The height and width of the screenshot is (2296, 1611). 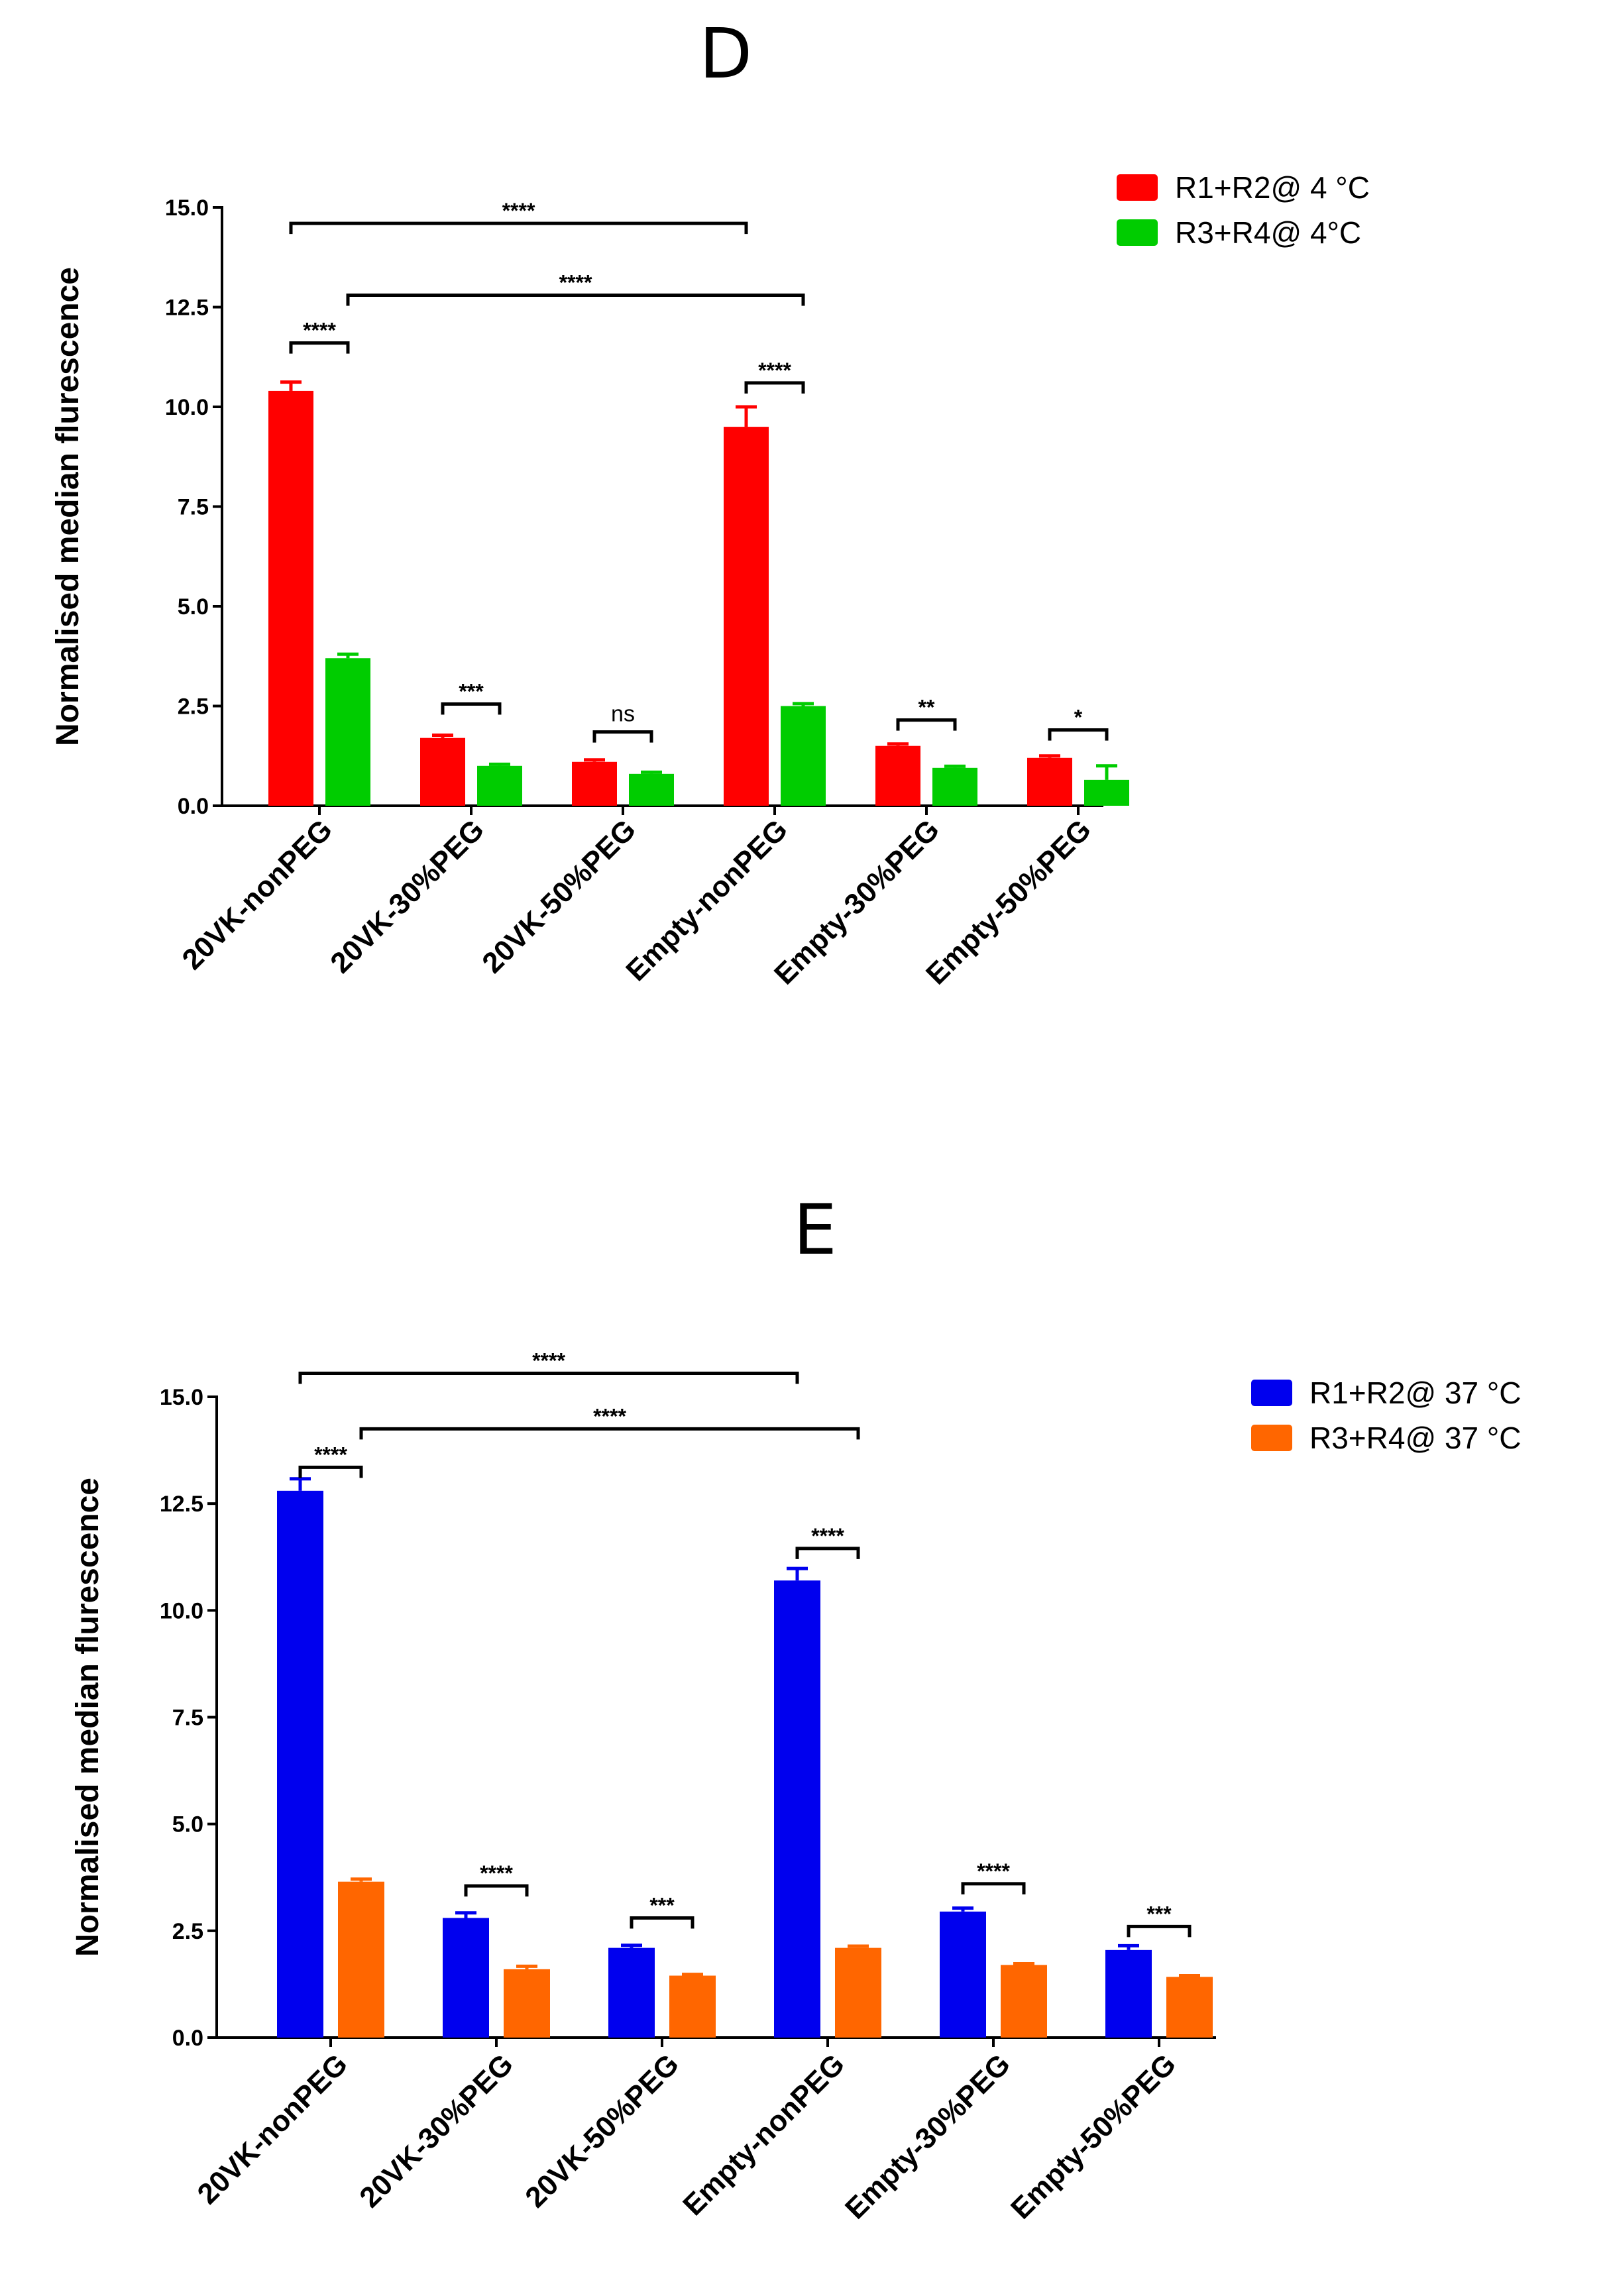 What do you see at coordinates (1078, 718) in the screenshot?
I see `significance-label: *` at bounding box center [1078, 718].